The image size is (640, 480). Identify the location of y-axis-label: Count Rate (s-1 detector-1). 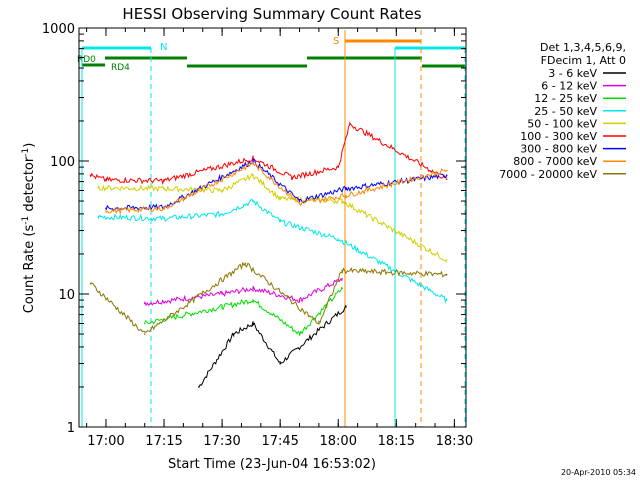
(29, 228).